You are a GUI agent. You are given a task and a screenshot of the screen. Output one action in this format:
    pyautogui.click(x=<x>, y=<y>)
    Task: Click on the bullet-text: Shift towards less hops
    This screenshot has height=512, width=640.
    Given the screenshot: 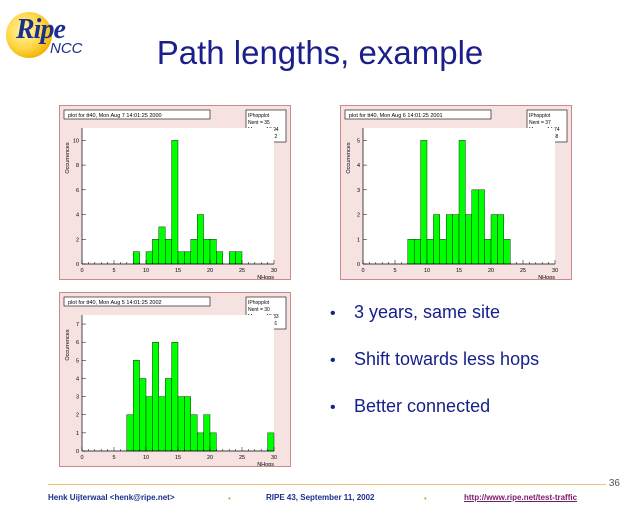 What is the action you would take?
    pyautogui.click(x=447, y=359)
    